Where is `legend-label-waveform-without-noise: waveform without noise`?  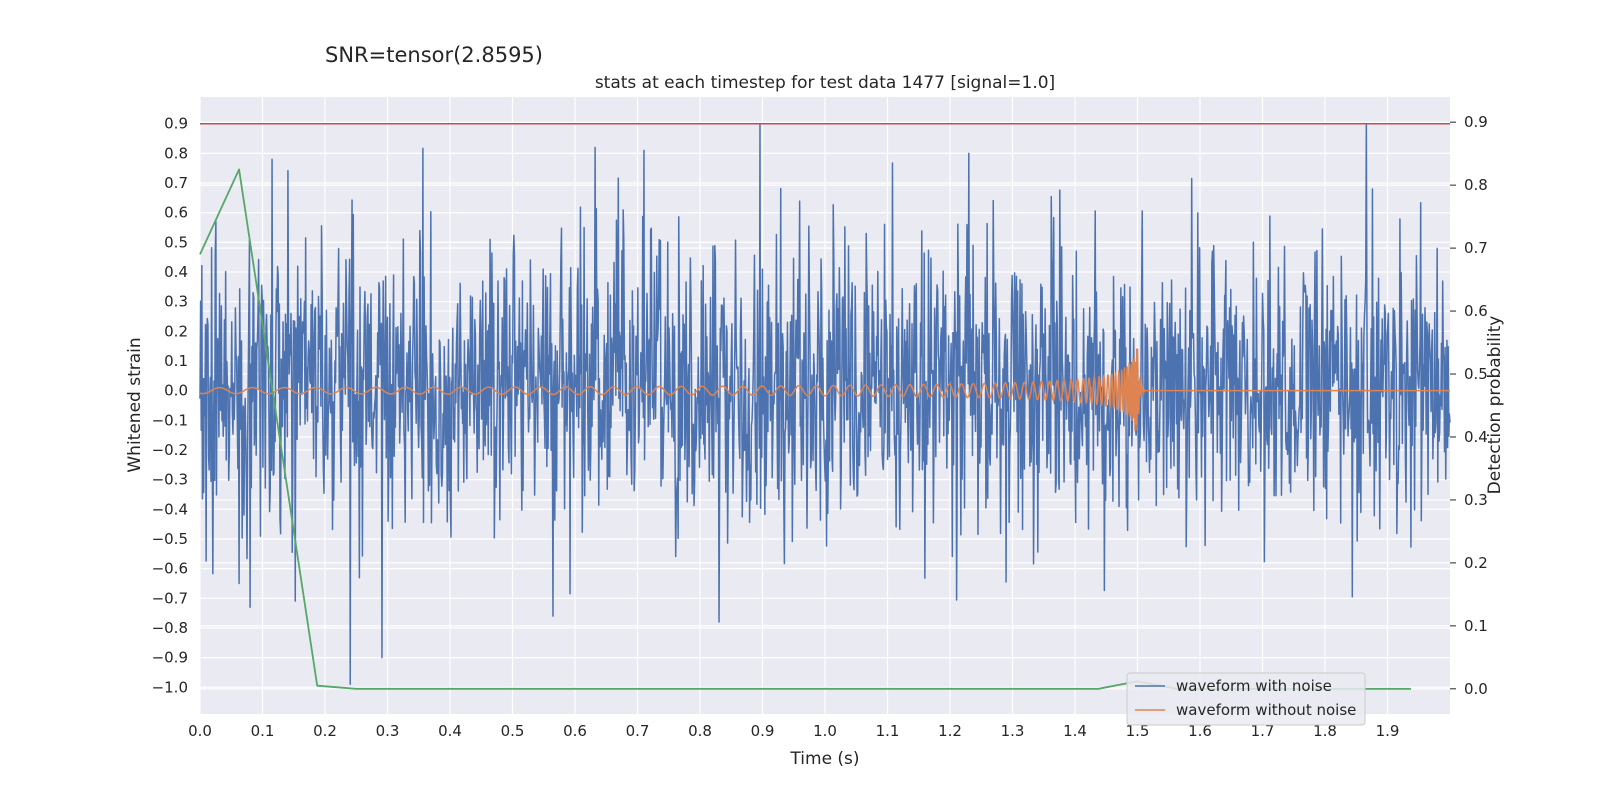 legend-label-waveform-without-noise: waveform without noise is located at coordinates (1266, 710).